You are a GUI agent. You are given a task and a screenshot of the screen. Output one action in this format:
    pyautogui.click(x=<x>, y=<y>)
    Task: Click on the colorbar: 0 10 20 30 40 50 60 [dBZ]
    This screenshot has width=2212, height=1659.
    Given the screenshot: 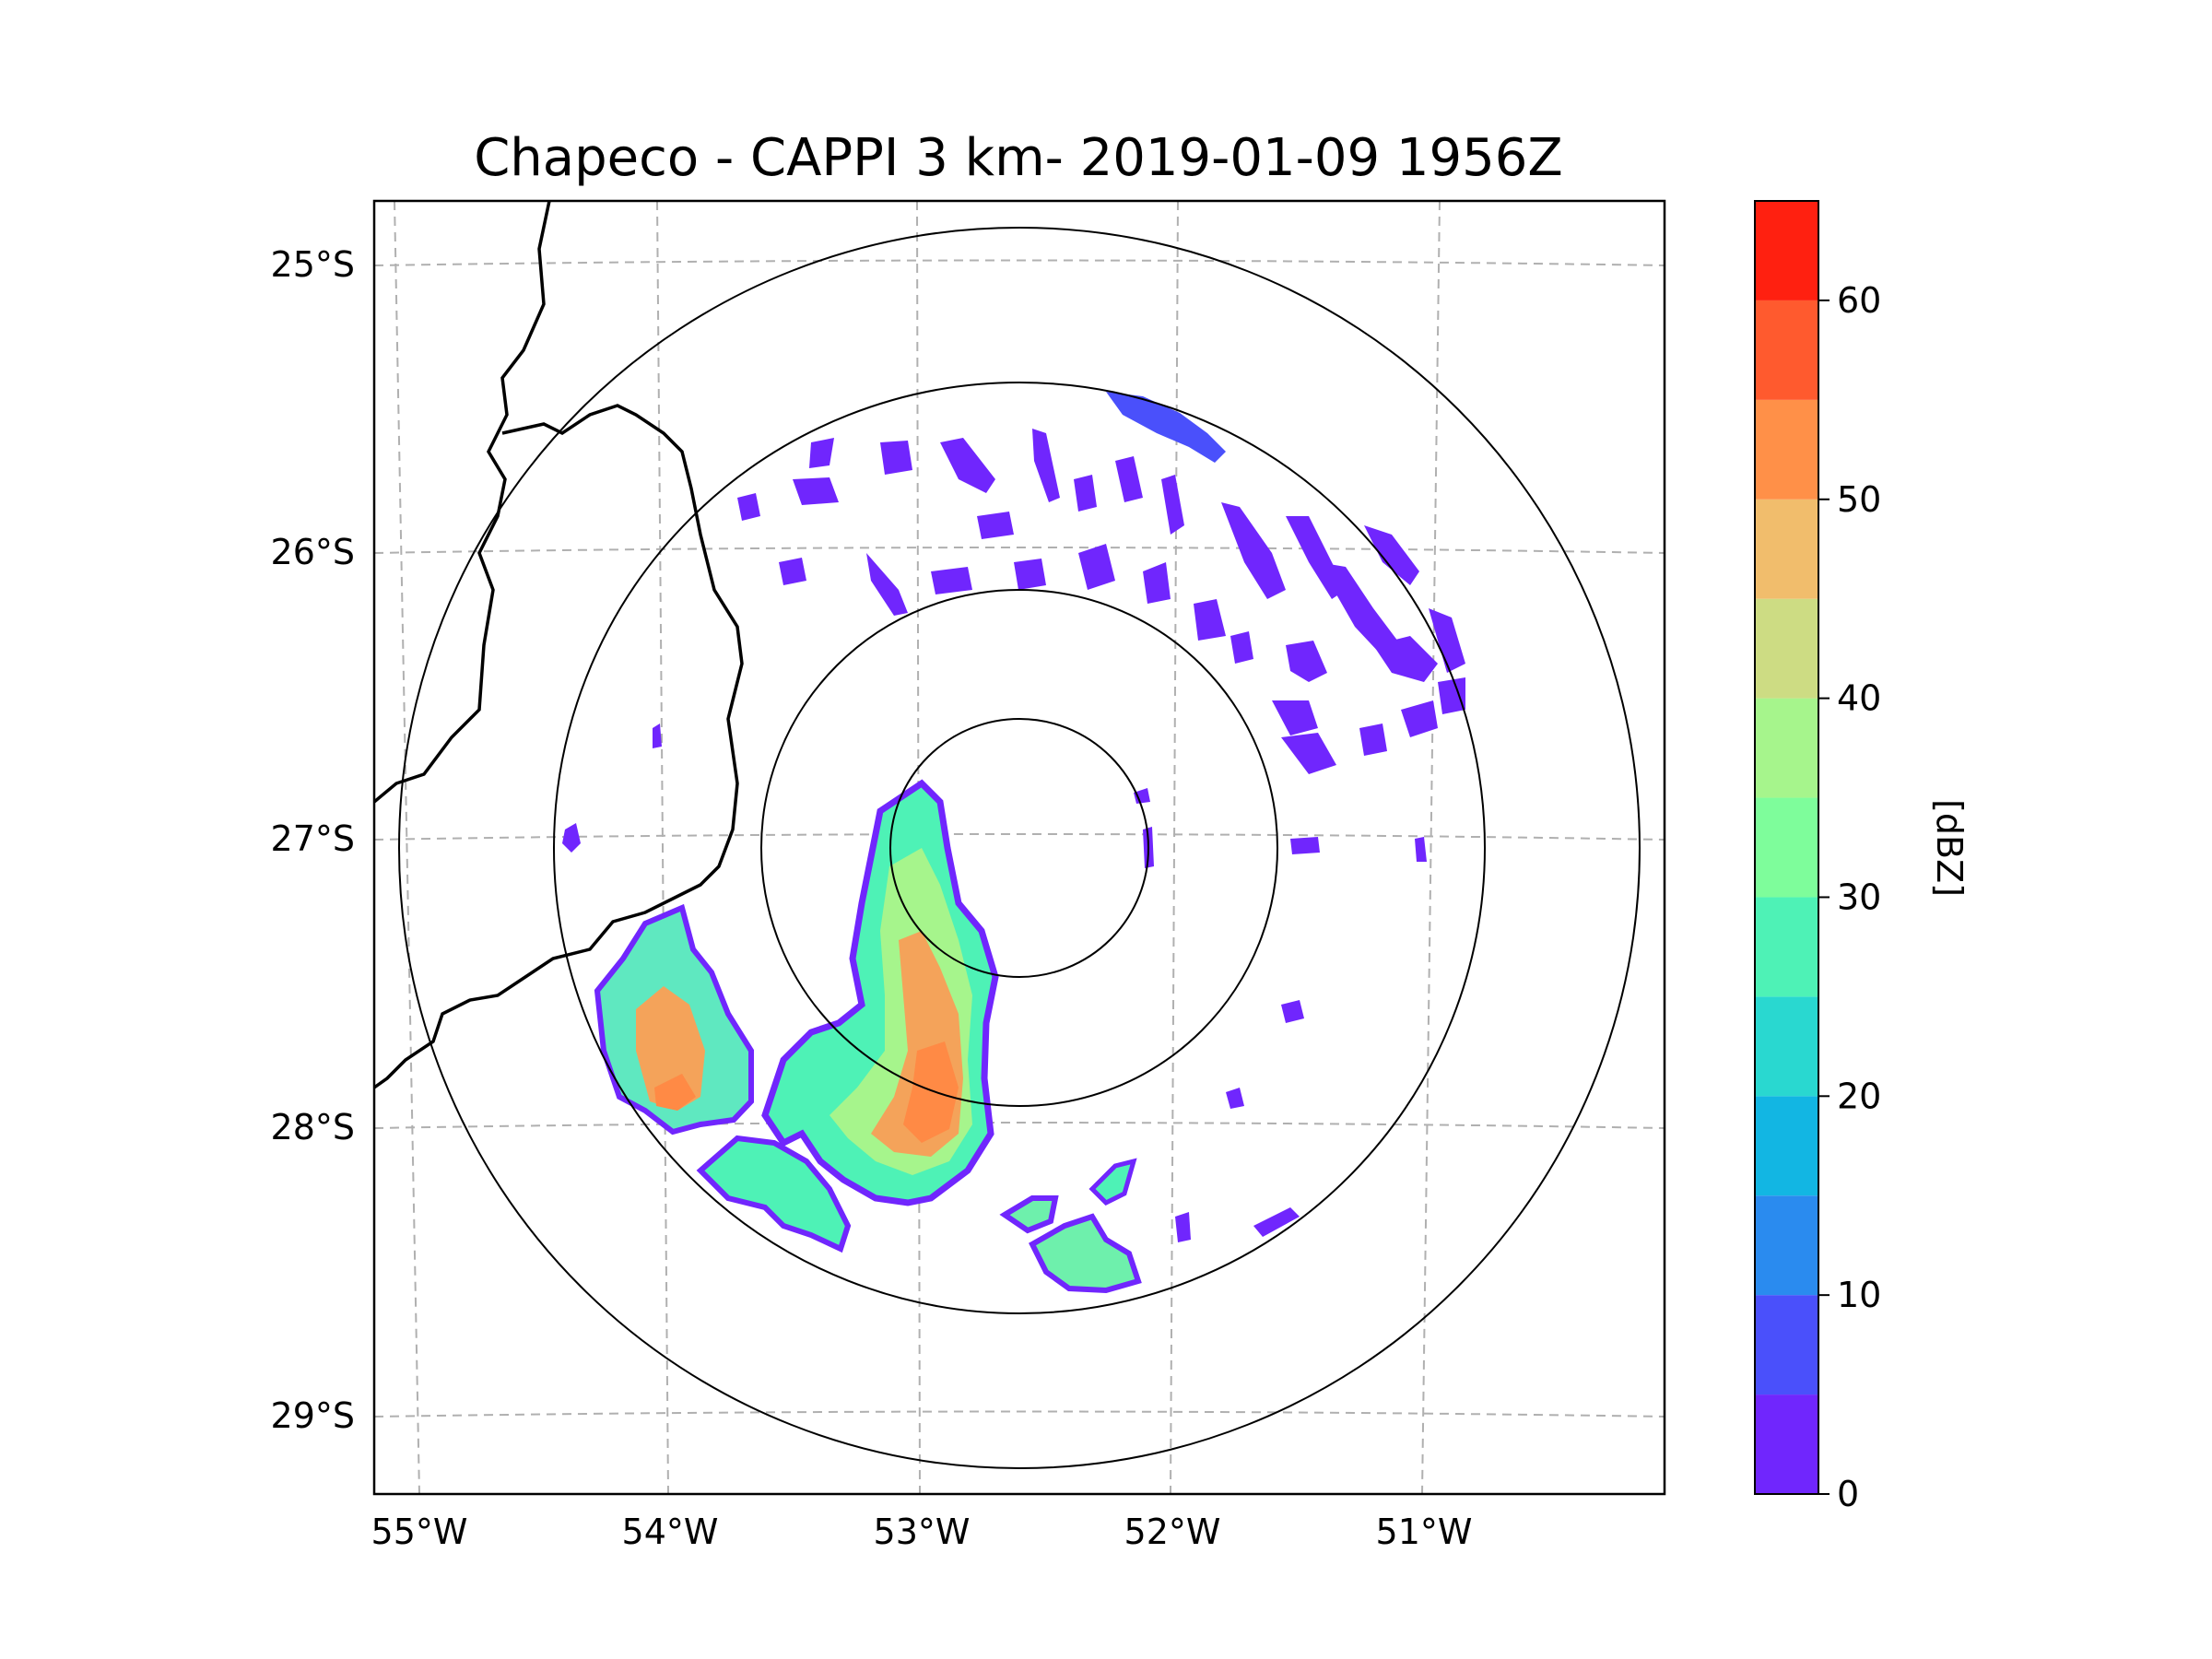 What is the action you would take?
    pyautogui.click(x=1862, y=857)
    